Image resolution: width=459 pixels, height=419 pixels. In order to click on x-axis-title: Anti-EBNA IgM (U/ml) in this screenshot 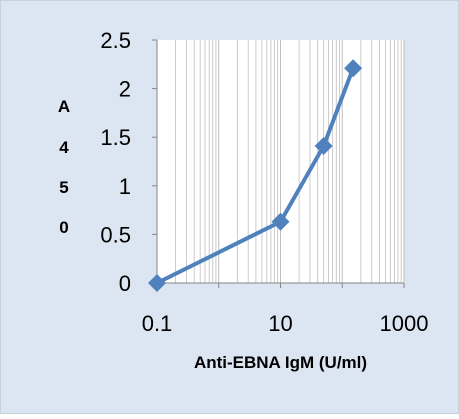, I will do `click(280, 362)`.